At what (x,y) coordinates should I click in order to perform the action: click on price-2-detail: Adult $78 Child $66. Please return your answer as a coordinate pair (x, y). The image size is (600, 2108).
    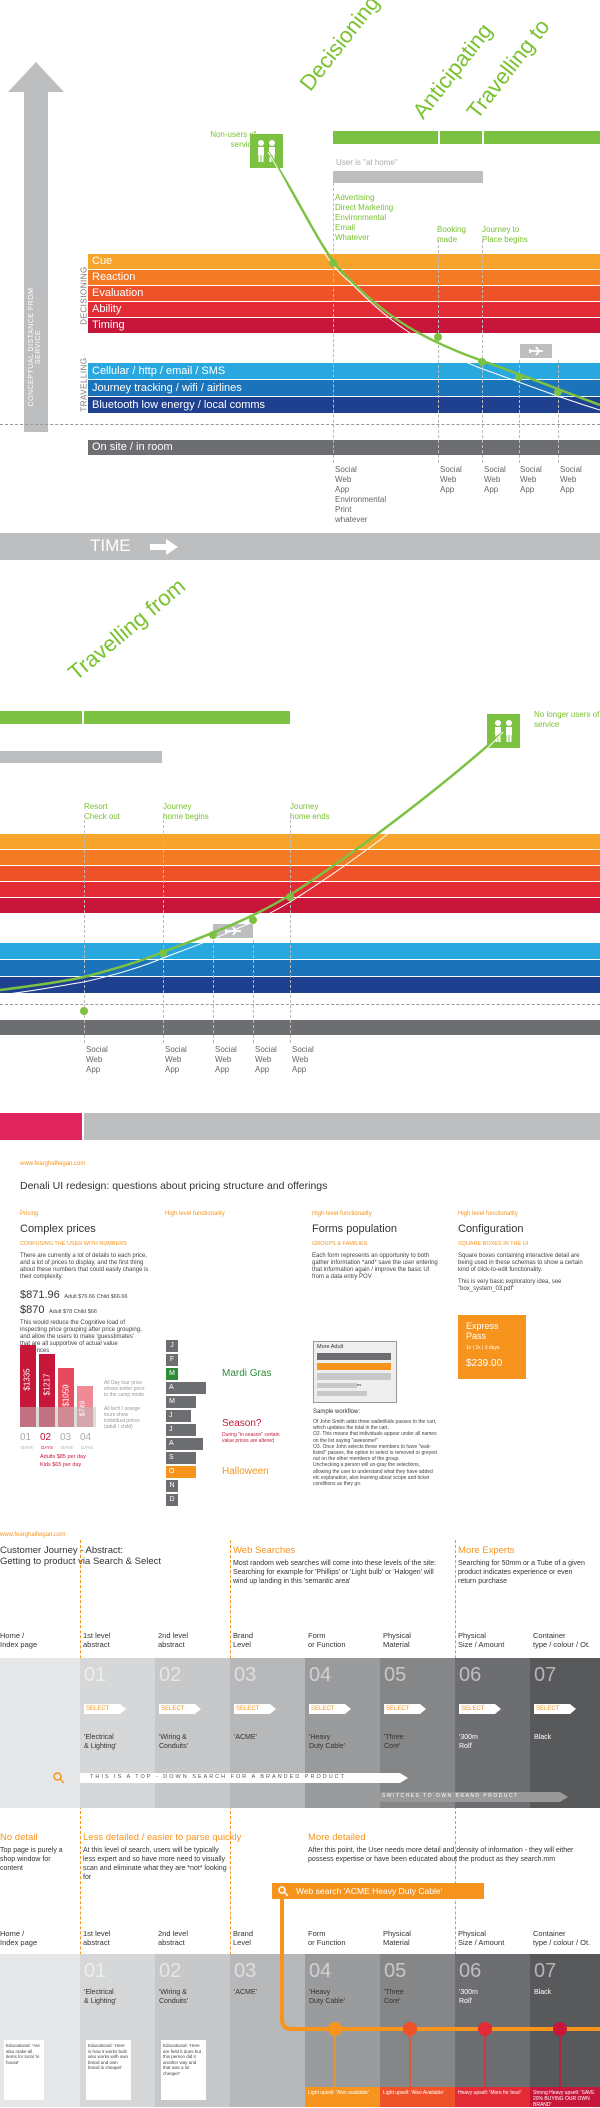
    Looking at the image, I should click on (72, 1312).